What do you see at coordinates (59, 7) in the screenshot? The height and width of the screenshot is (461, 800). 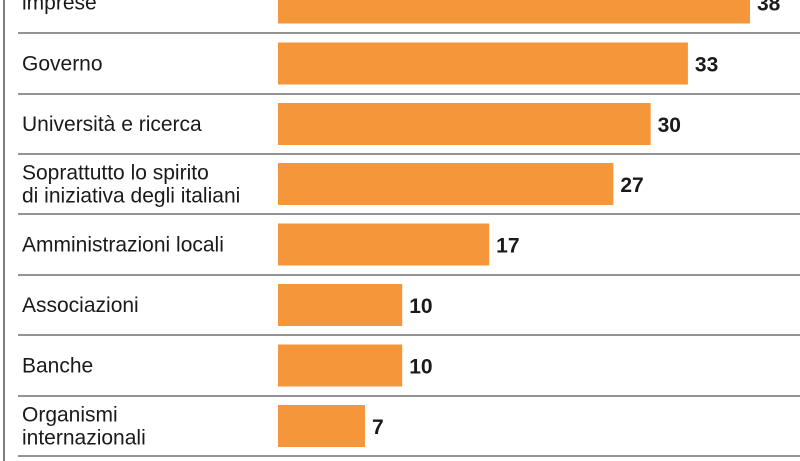 I see `category-label-1: imprese` at bounding box center [59, 7].